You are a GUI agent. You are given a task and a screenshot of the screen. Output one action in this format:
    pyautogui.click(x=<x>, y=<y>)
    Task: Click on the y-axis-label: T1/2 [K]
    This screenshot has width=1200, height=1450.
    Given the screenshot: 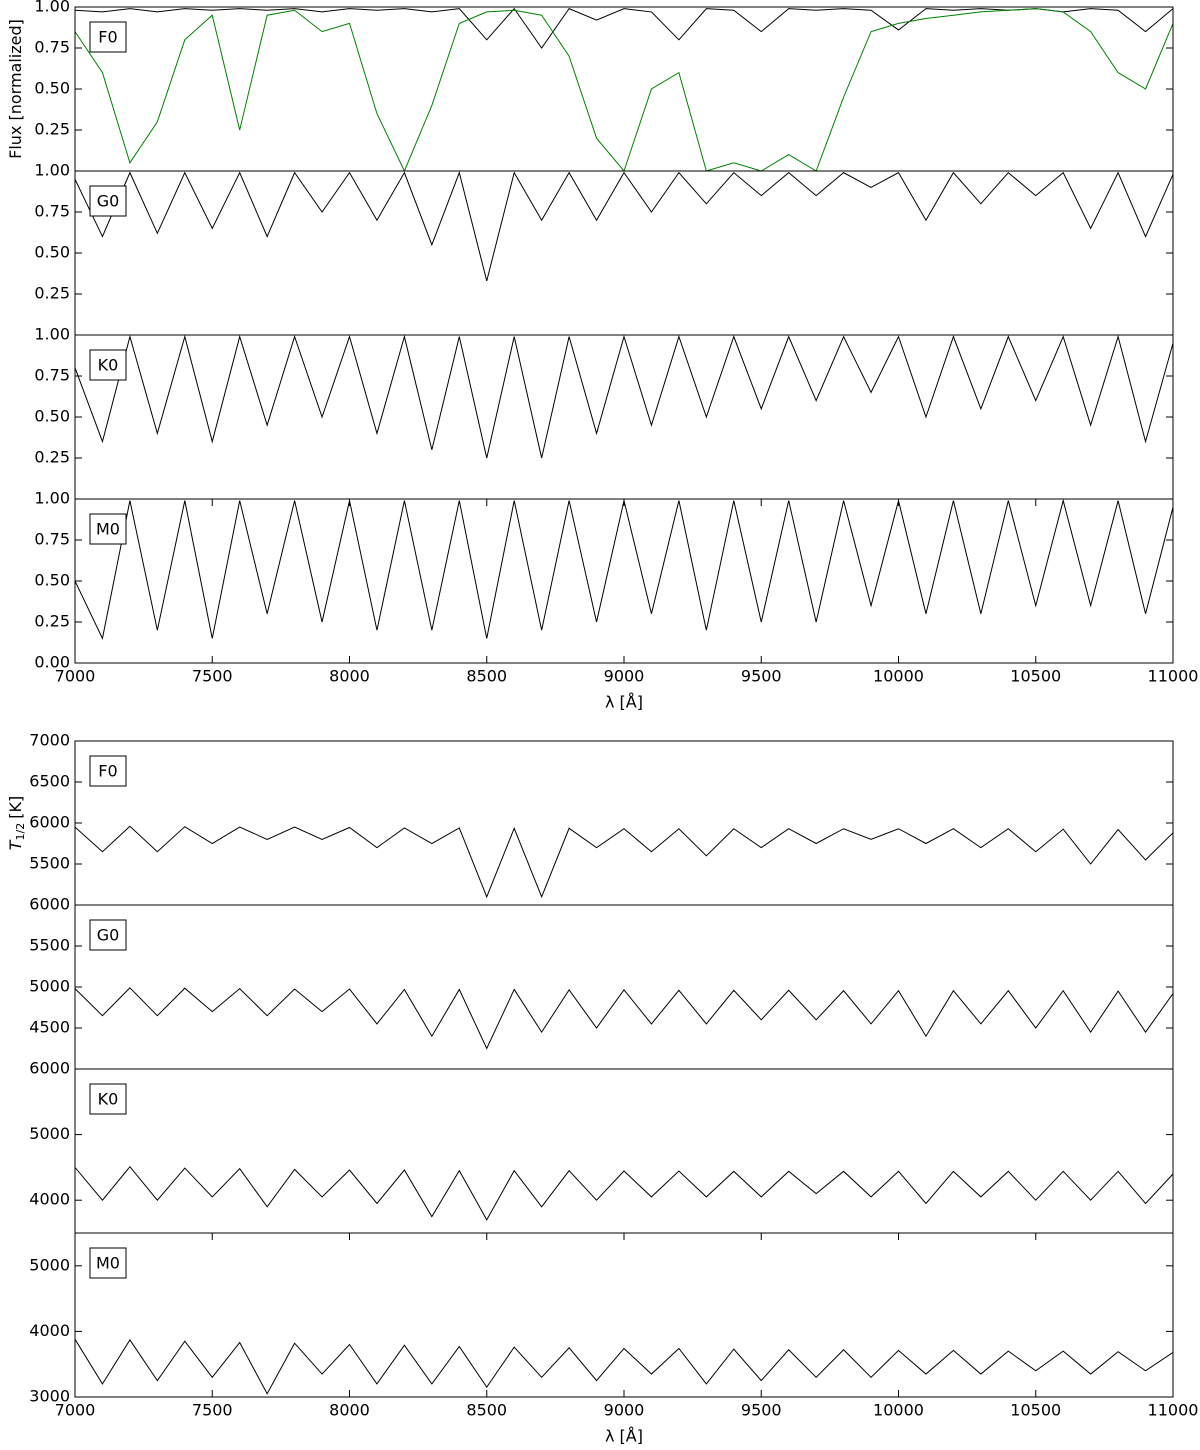 What is the action you would take?
    pyautogui.click(x=17, y=823)
    